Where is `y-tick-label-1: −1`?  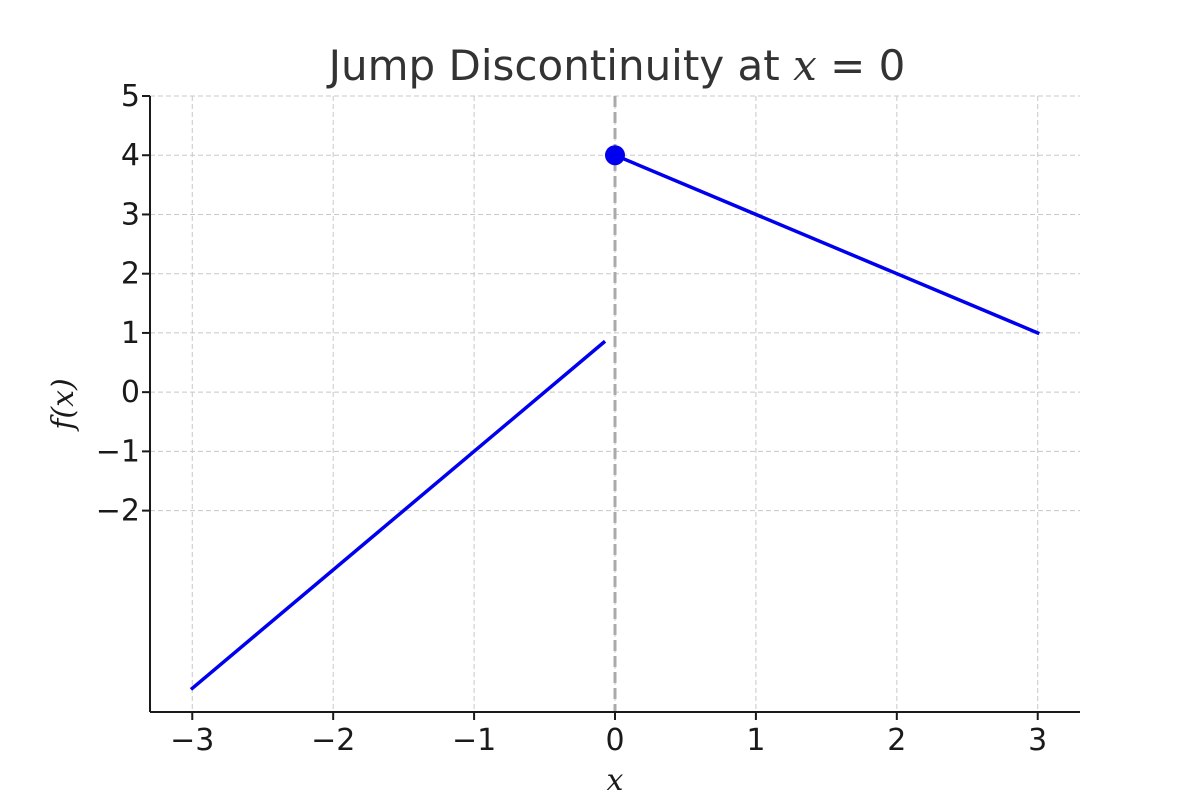
y-tick-label-1: −1 is located at coordinates (118, 451).